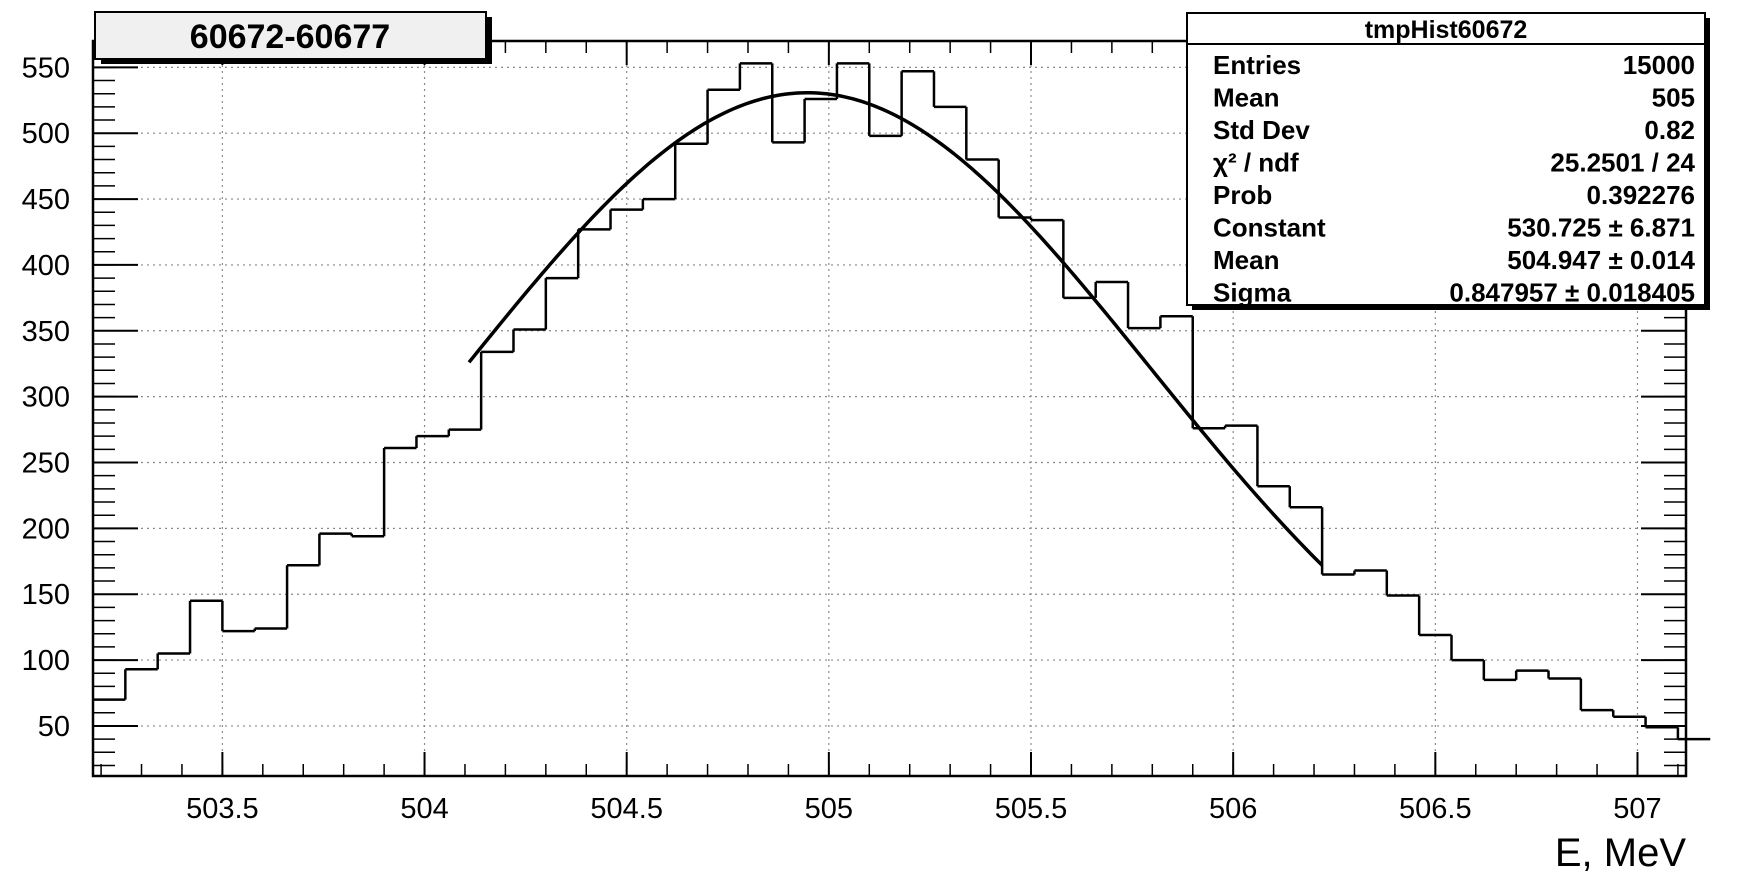 This screenshot has height=882, width=1744. What do you see at coordinates (1031, 809) in the screenshot?
I see `x-tick-label: 505.5` at bounding box center [1031, 809].